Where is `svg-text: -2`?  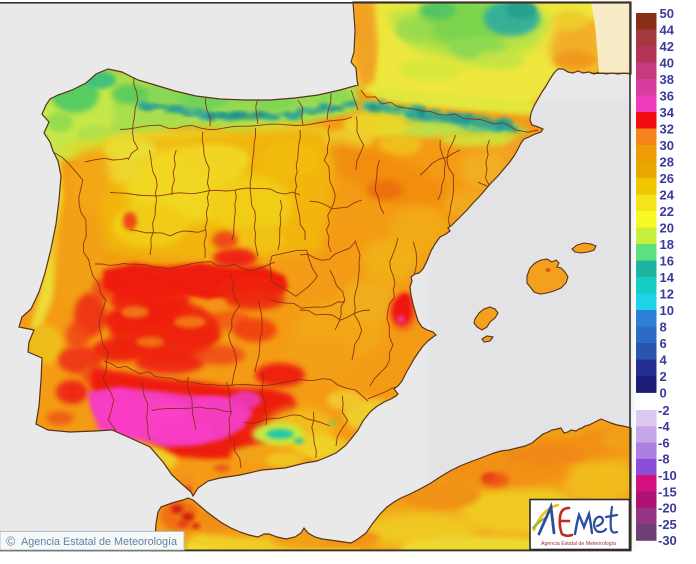 svg-text: -2 is located at coordinates (664, 410).